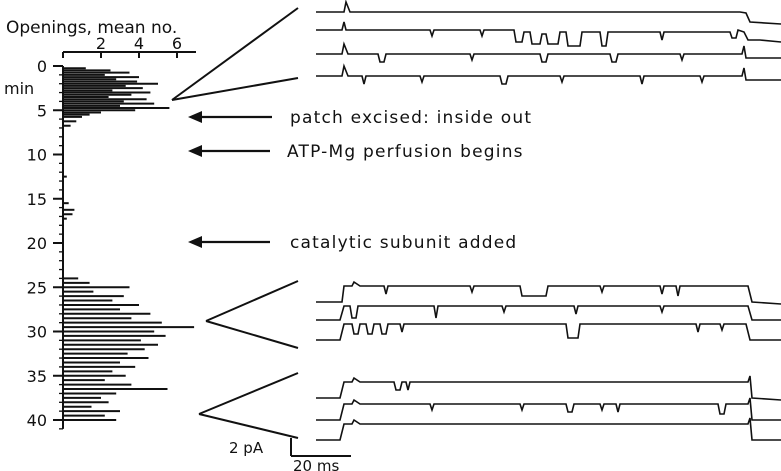 This screenshot has width=781, height=471. I want to click on annotation-catalytic-subunit: catalytic subunit added, so click(352, 243).